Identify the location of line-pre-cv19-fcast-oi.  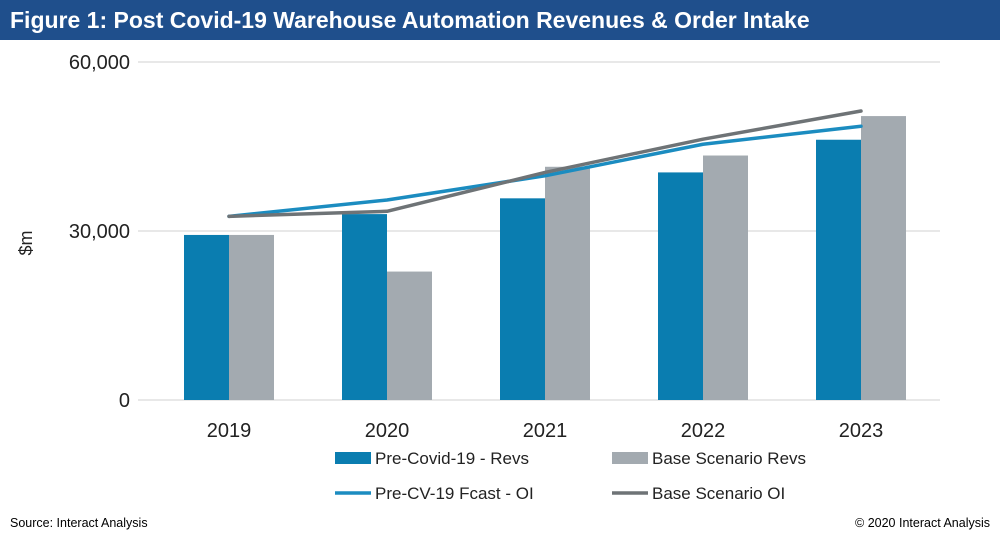
(545, 171).